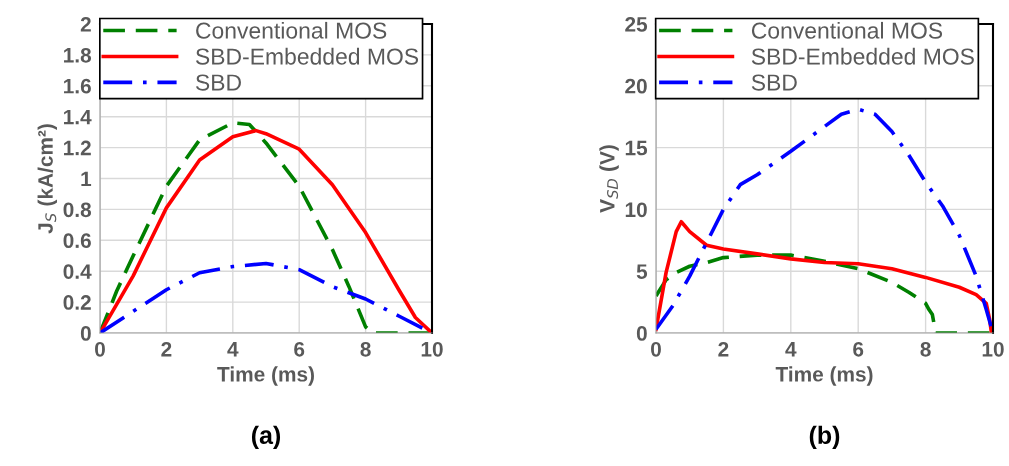 This screenshot has width=1009, height=466. Describe the element at coordinates (77, 148) in the screenshot. I see `y-tick-label: 1.2` at that location.